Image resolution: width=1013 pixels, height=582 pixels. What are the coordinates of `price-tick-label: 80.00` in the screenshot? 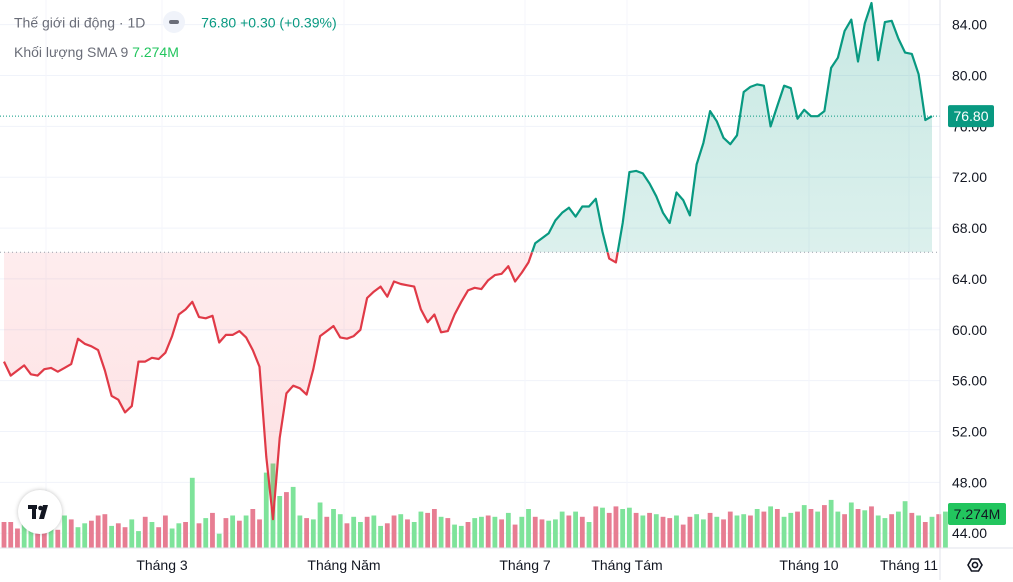 It's located at (969, 76).